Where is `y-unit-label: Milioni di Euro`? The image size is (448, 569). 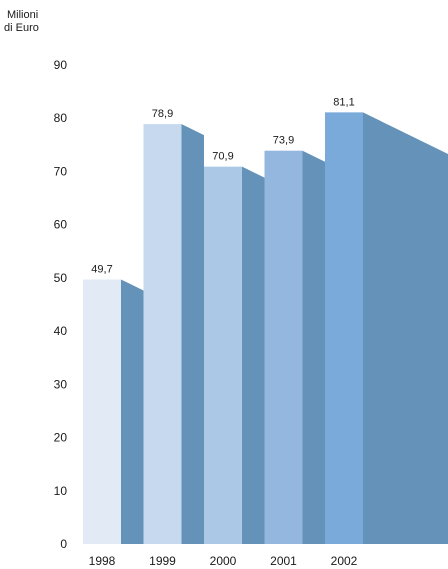
y-unit-label: Milioni di Euro is located at coordinates (21, 21).